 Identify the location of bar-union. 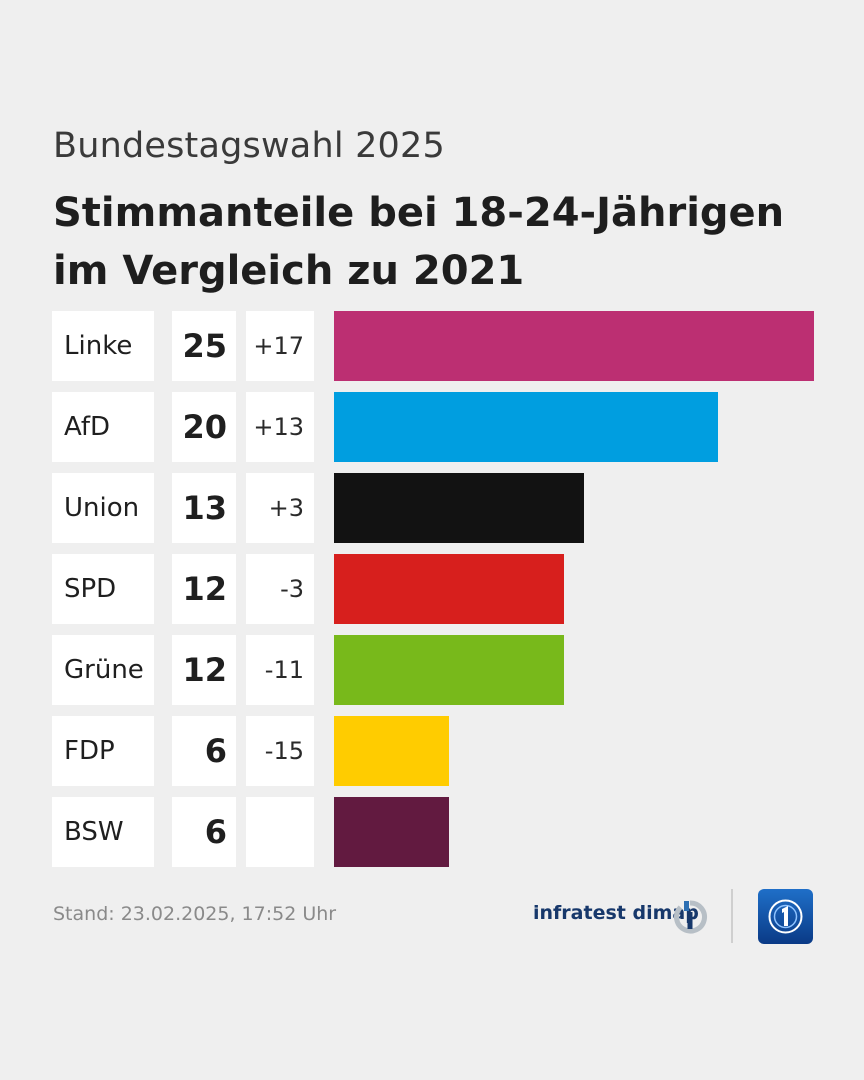
(459, 508).